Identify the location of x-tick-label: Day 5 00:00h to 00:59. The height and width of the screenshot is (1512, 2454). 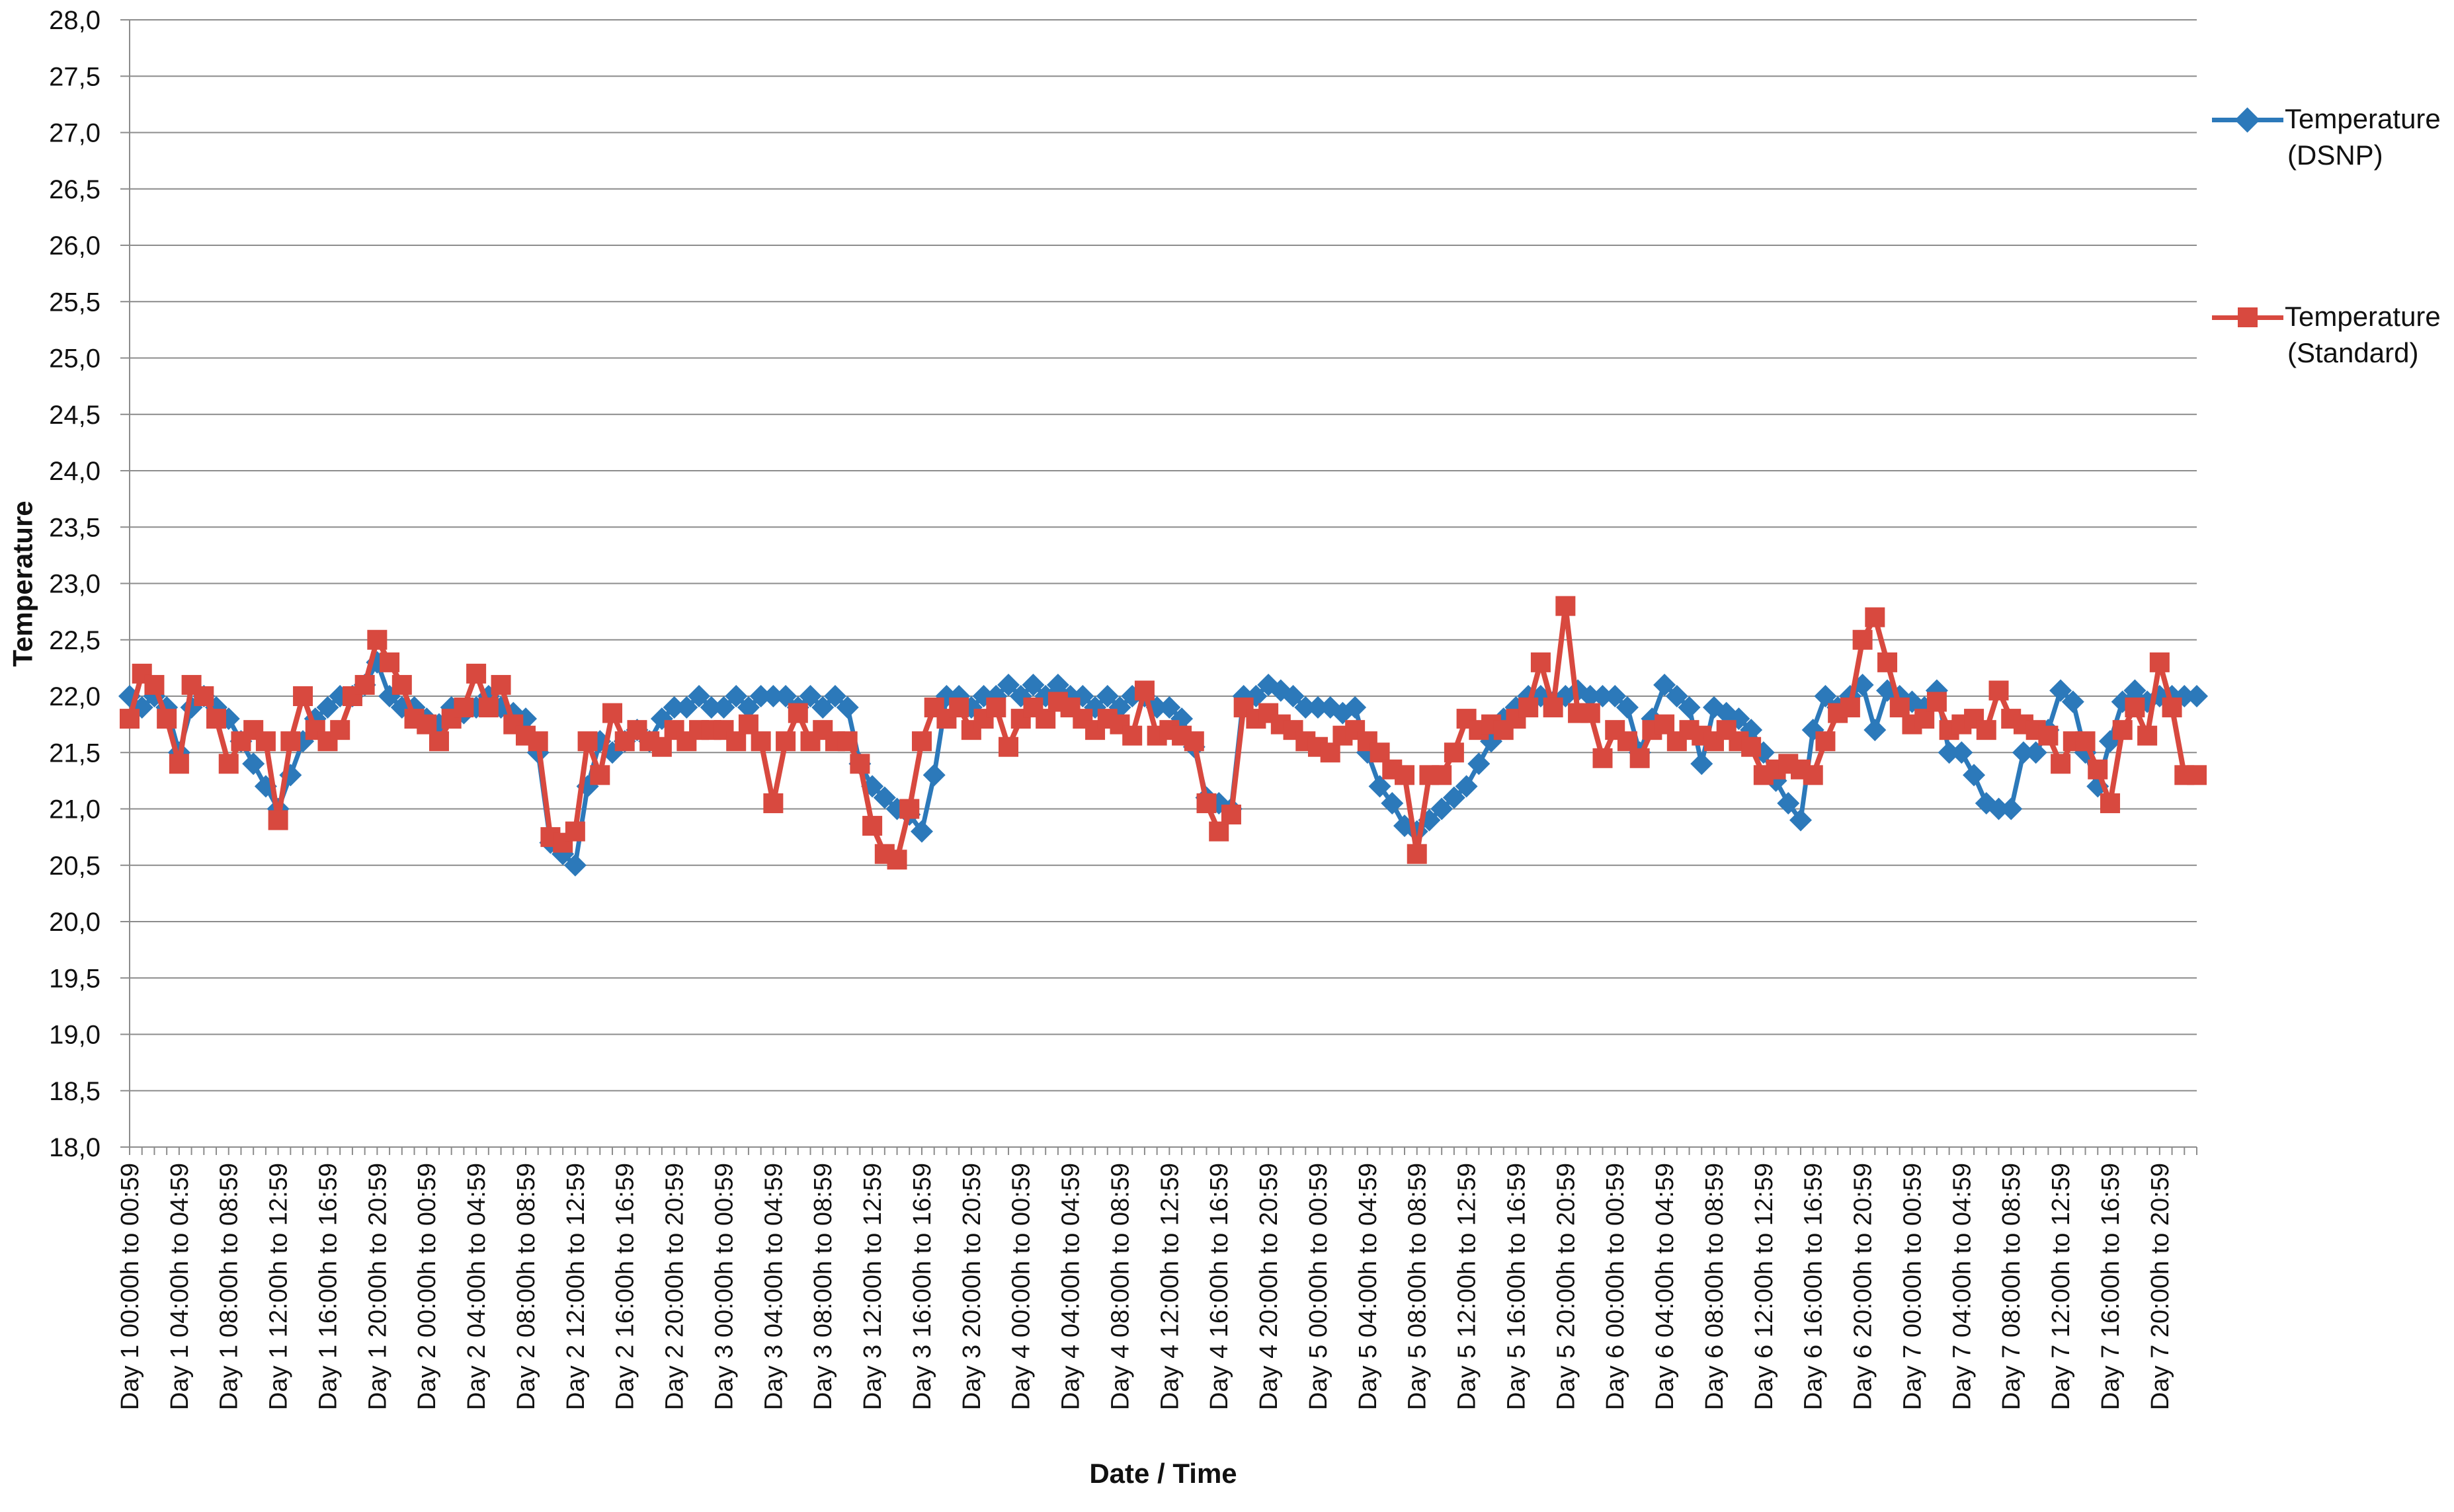
(1318, 1286).